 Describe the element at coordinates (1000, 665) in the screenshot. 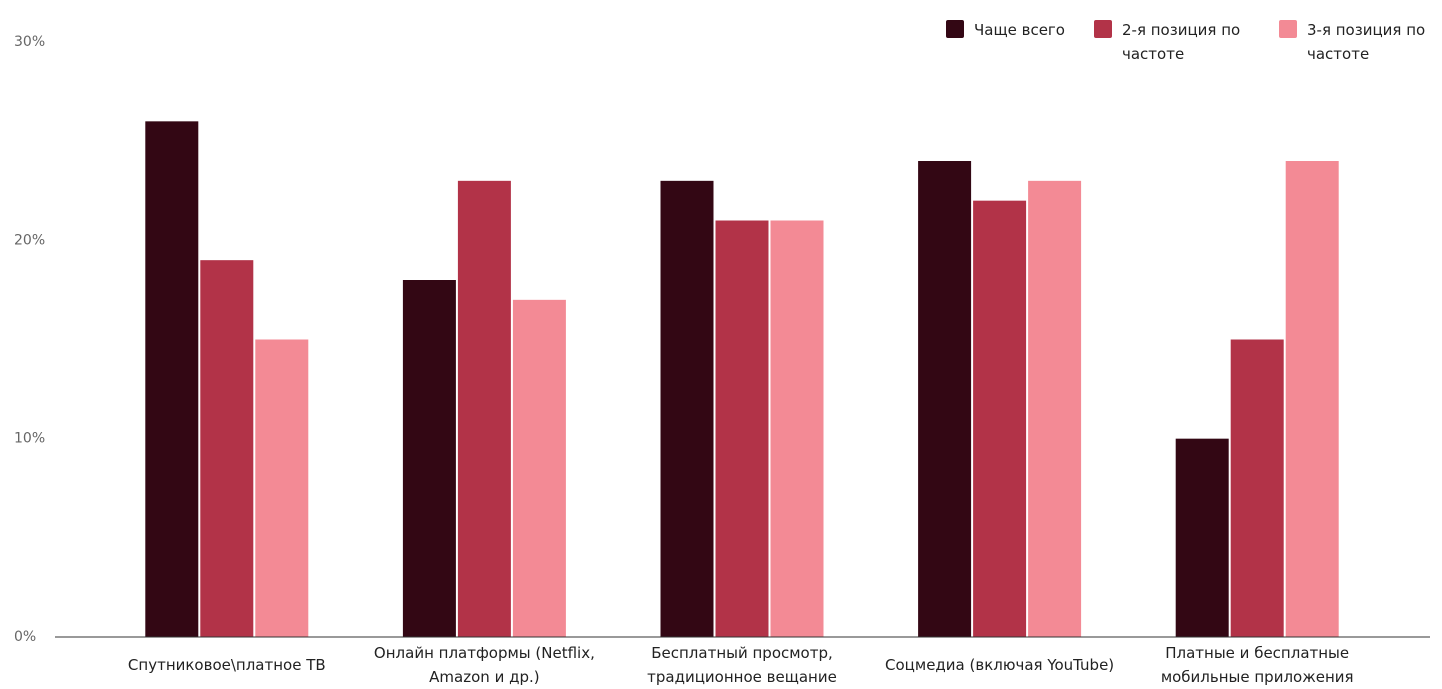

I see `x-tick-label: Соцмедиа (включая YouTube)` at that location.